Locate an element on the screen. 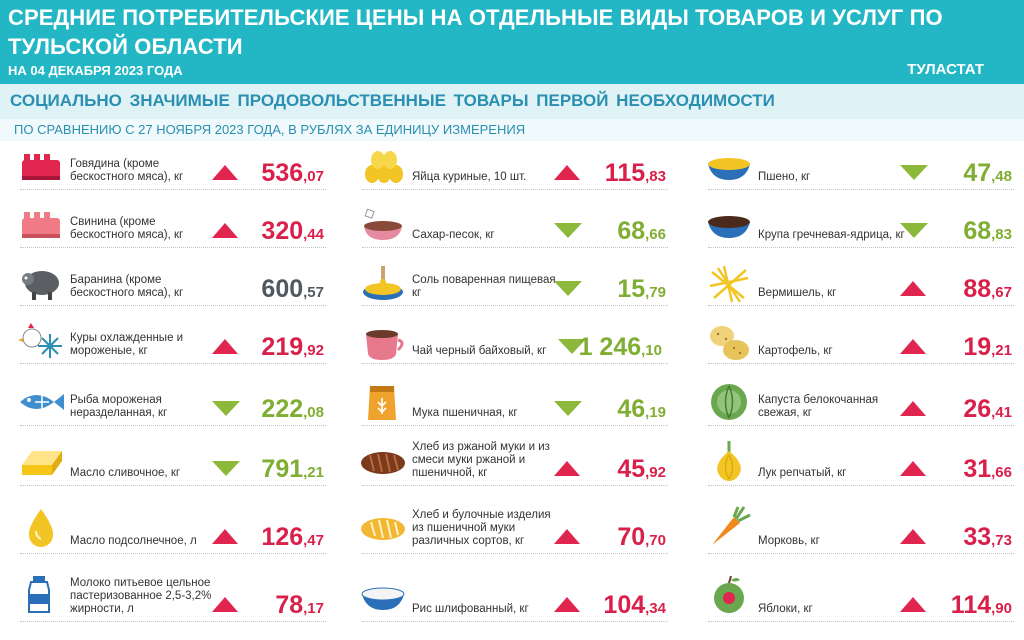 The width and height of the screenshot is (1024, 640). price-value: 222,08 is located at coordinates (292, 409).